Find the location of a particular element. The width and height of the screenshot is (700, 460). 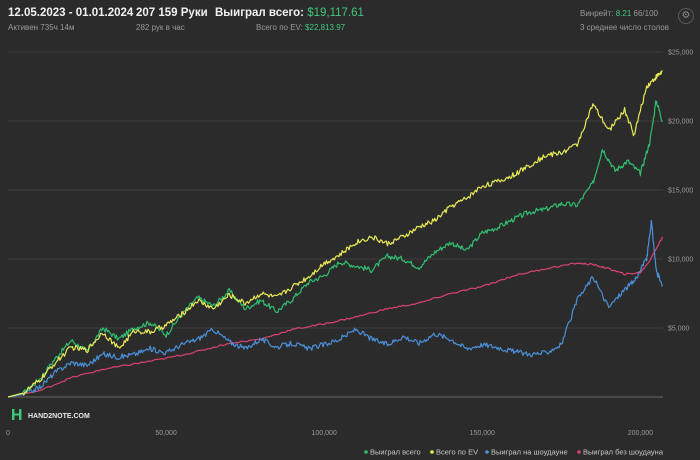

winrate-label: Винрейт: is located at coordinates (597, 13).